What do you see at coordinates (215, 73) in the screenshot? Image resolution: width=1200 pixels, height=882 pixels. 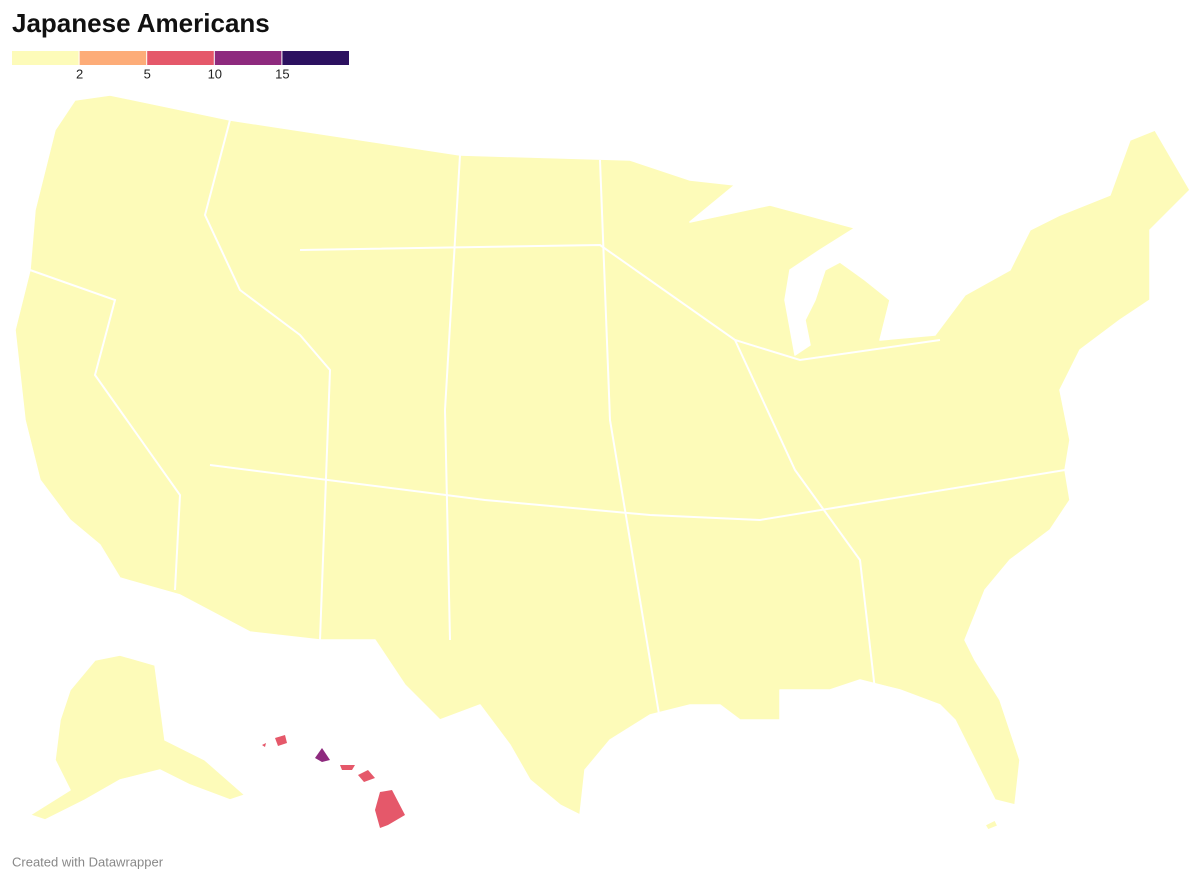 I see `legend-tick-label: 10` at bounding box center [215, 73].